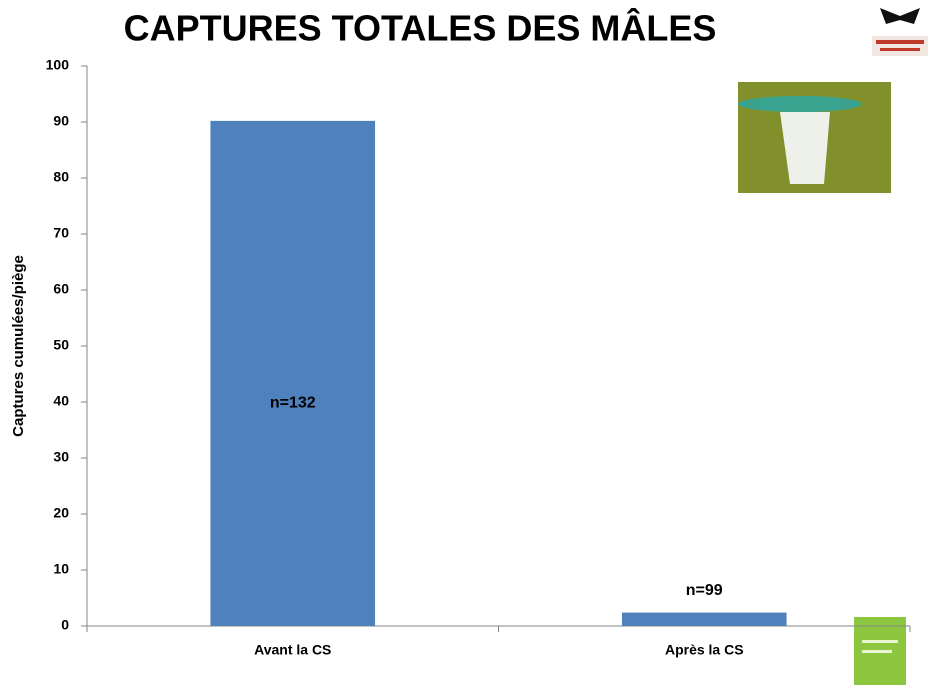  What do you see at coordinates (61, 457) in the screenshot?
I see `y-tick-label: 30` at bounding box center [61, 457].